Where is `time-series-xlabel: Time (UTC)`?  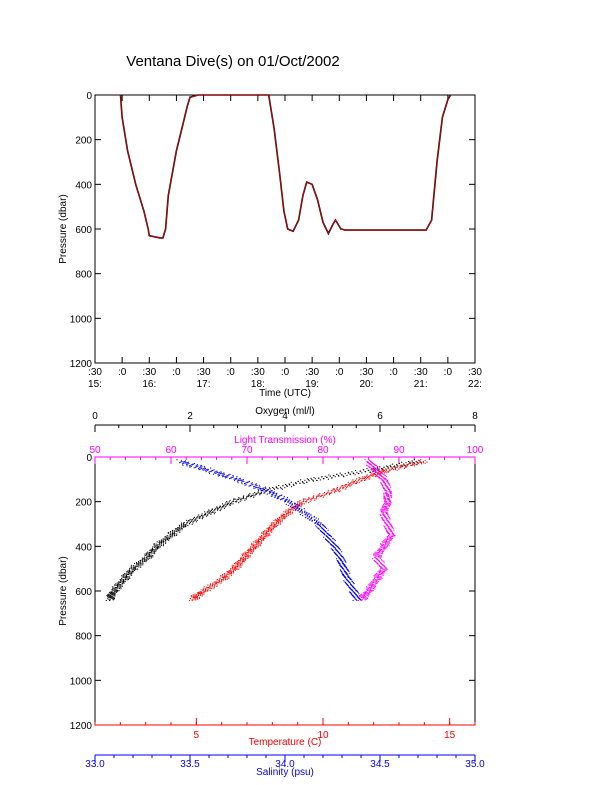
time-series-xlabel: Time (UTC) is located at coordinates (285, 393).